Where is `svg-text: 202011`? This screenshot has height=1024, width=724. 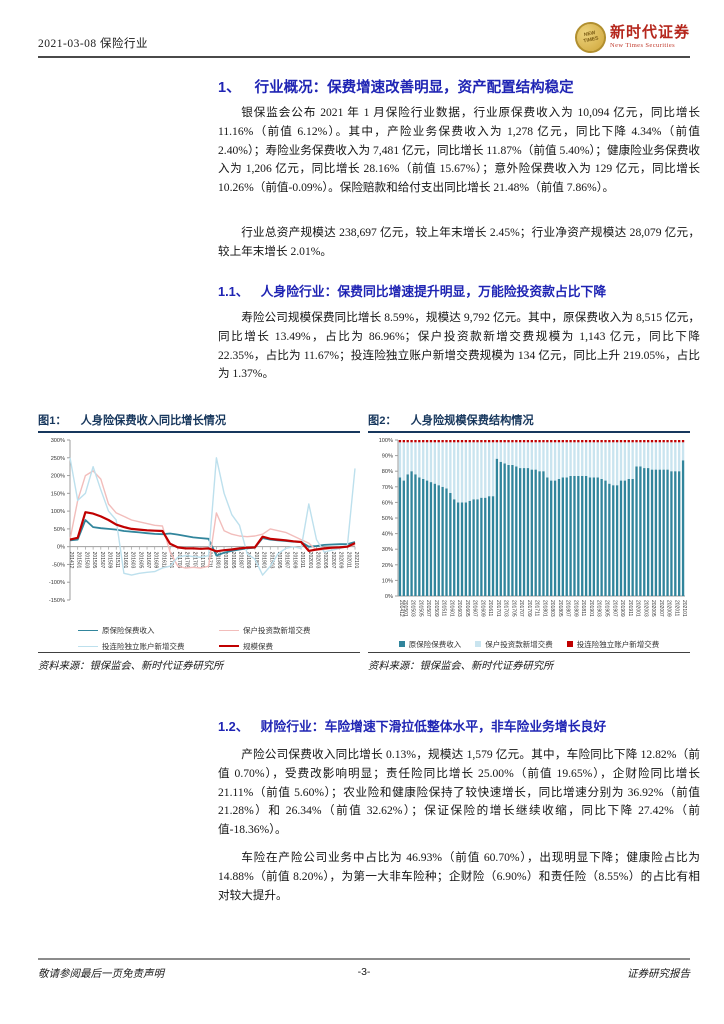 svg-text: 202011 is located at coordinates (676, 608).